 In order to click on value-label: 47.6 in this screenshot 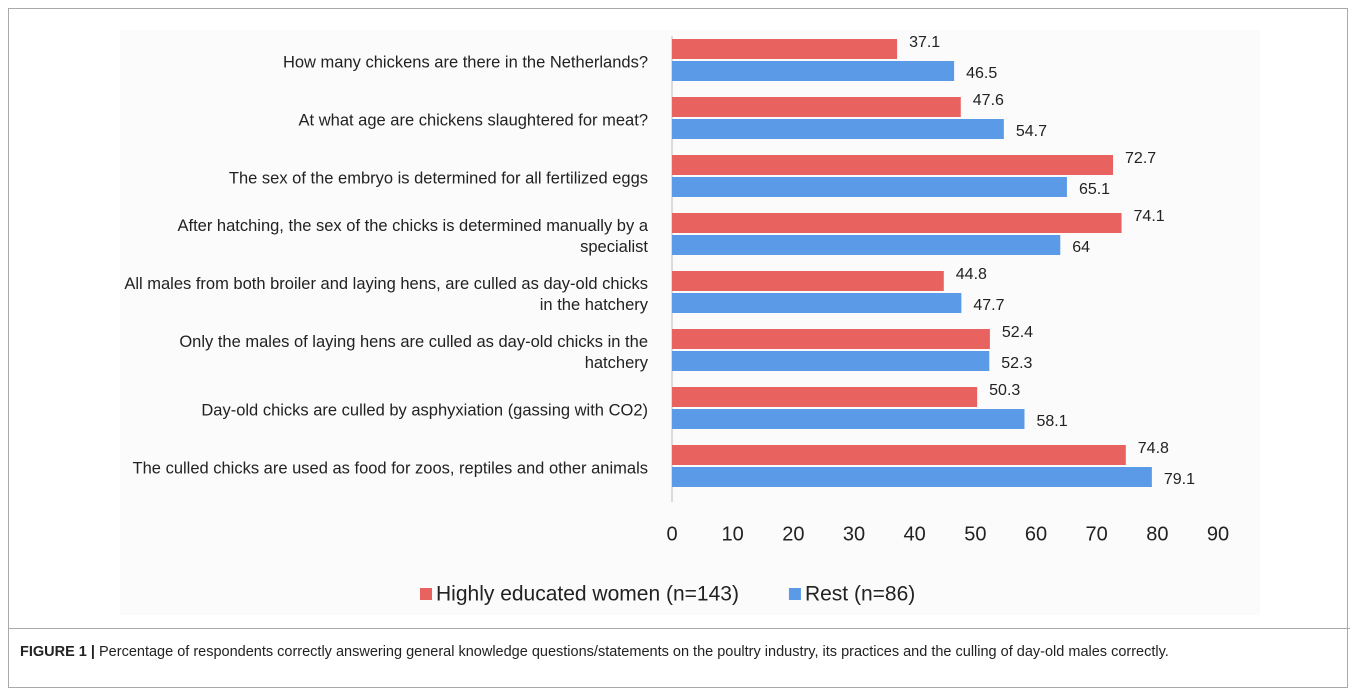, I will do `click(988, 100)`.